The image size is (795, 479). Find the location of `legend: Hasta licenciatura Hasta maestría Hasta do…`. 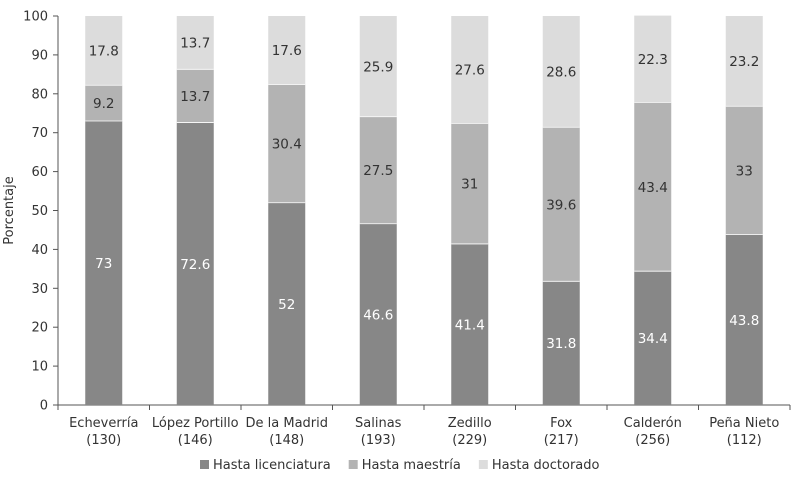

legend: Hasta licenciatura Hasta maestría Hasta do… is located at coordinates (400, 465).